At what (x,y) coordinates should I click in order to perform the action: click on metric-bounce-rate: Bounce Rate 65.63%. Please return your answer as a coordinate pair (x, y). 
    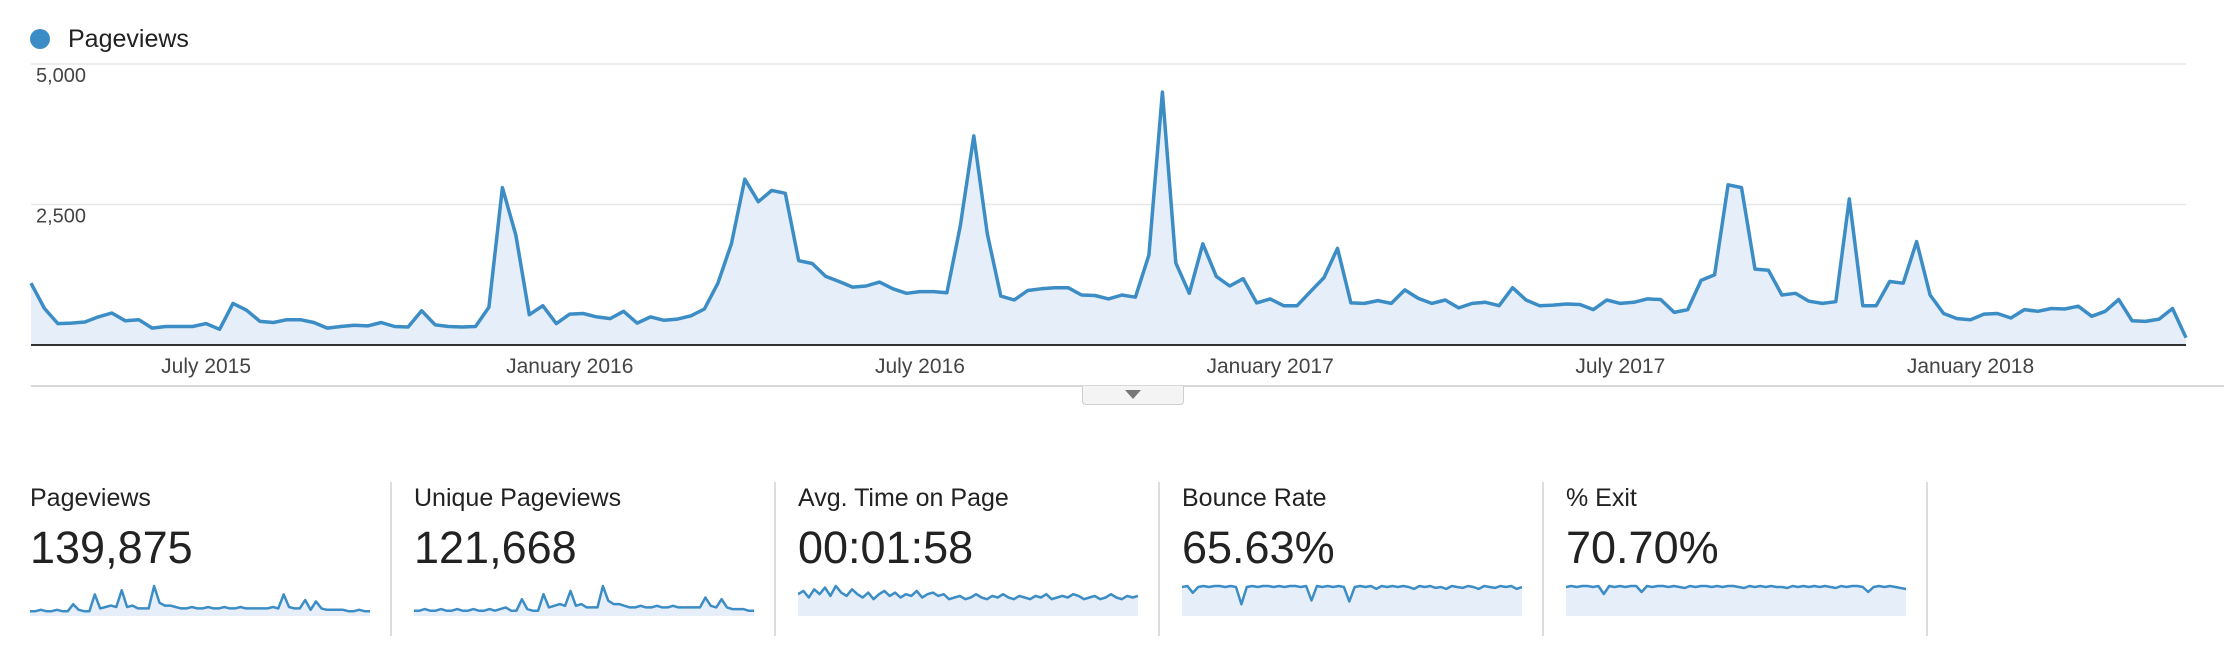
    Looking at the image, I should click on (1348, 559).